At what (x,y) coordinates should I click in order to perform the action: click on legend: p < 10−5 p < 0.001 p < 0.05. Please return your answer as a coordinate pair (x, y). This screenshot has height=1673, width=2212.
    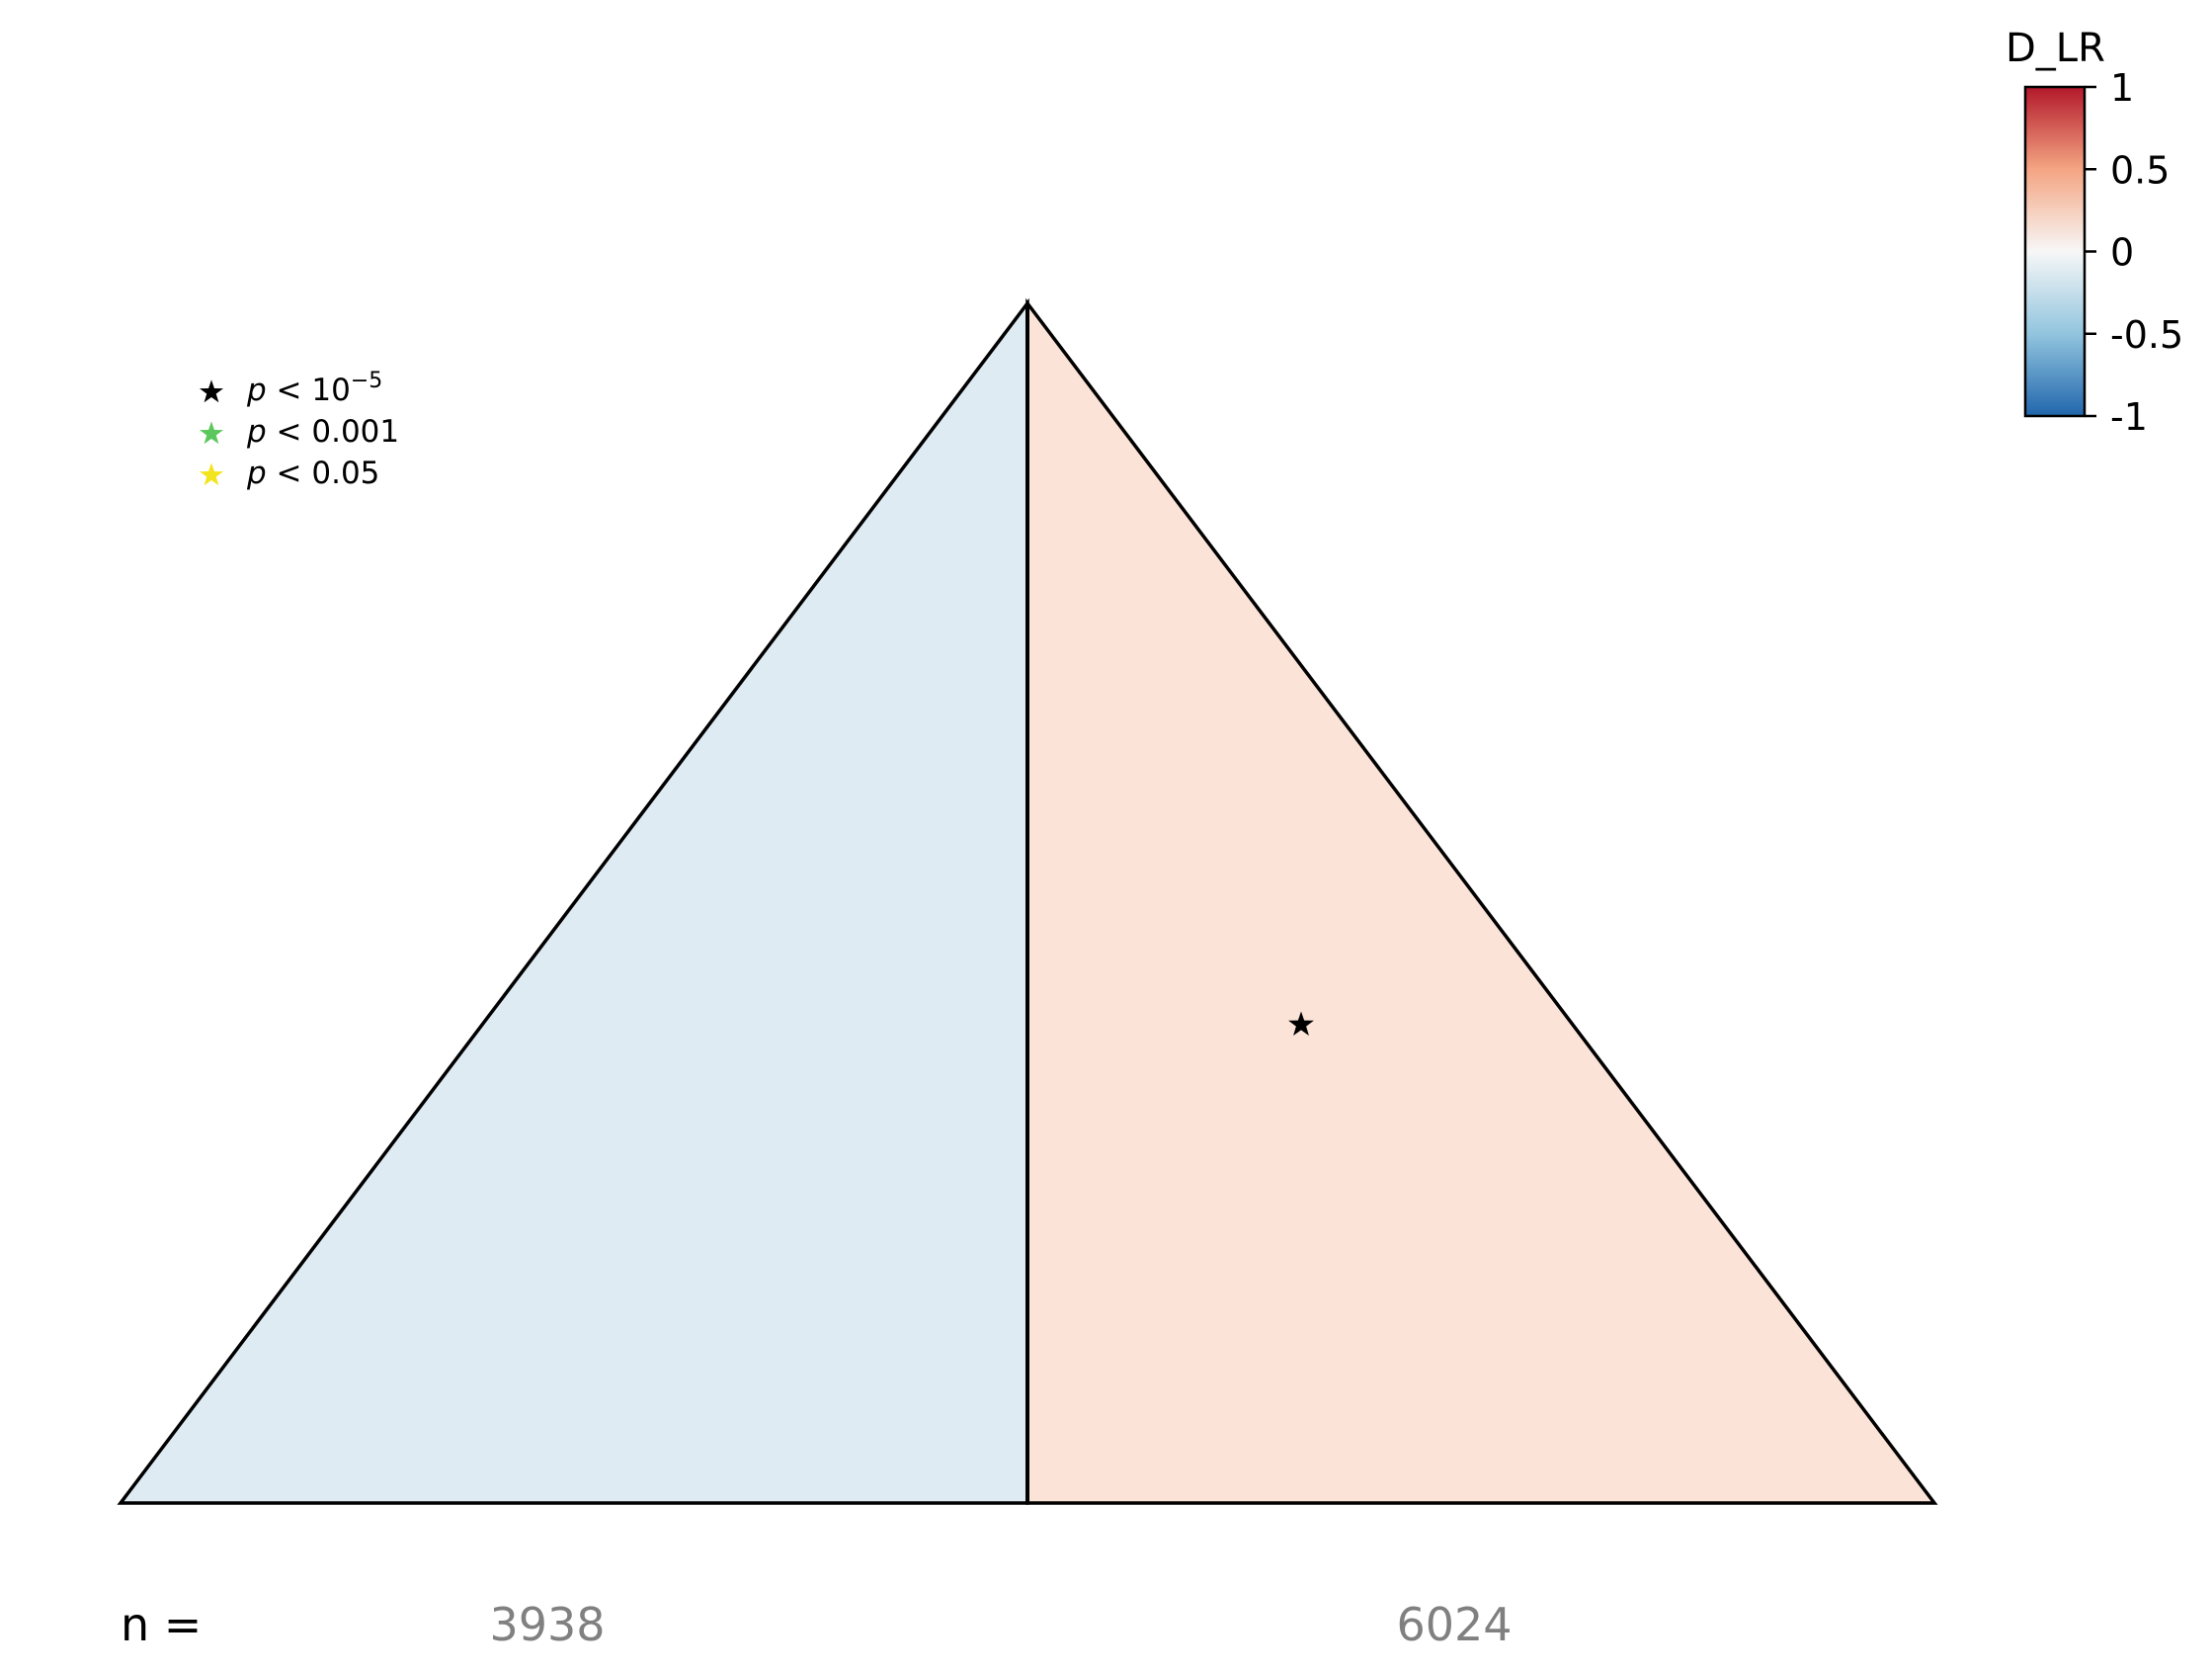
    Looking at the image, I should click on (299, 430).